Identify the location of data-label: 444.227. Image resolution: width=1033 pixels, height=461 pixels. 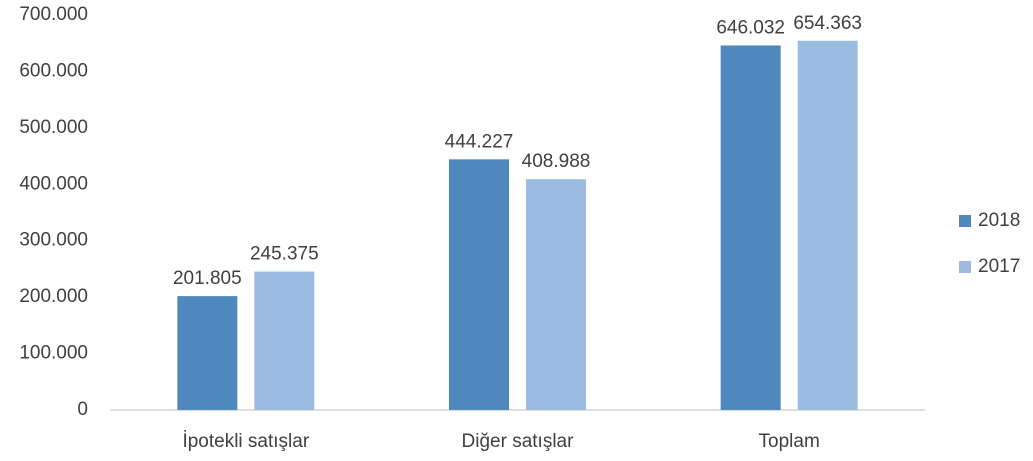
(479, 141).